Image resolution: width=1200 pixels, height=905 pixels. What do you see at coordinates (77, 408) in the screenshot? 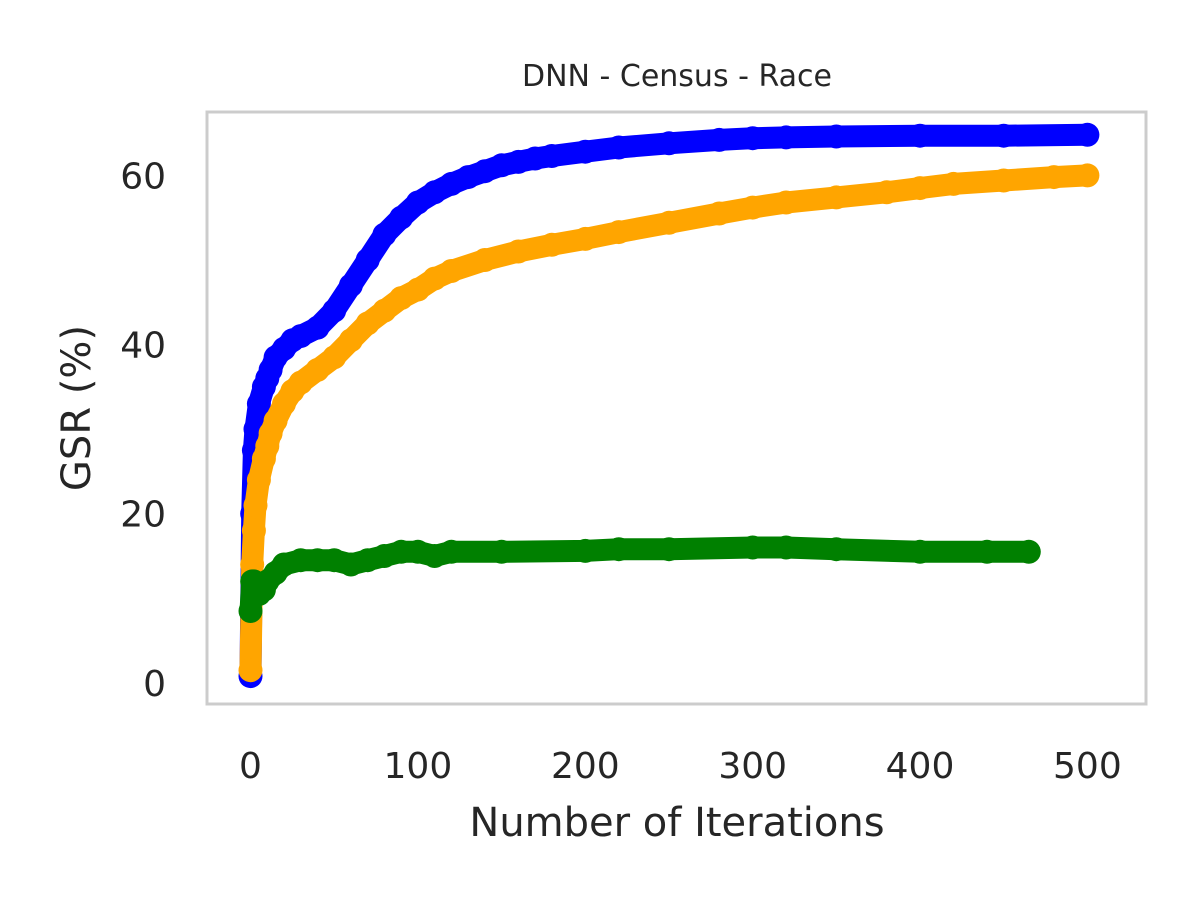
I see `y-axis-label: GSR (%)` at bounding box center [77, 408].